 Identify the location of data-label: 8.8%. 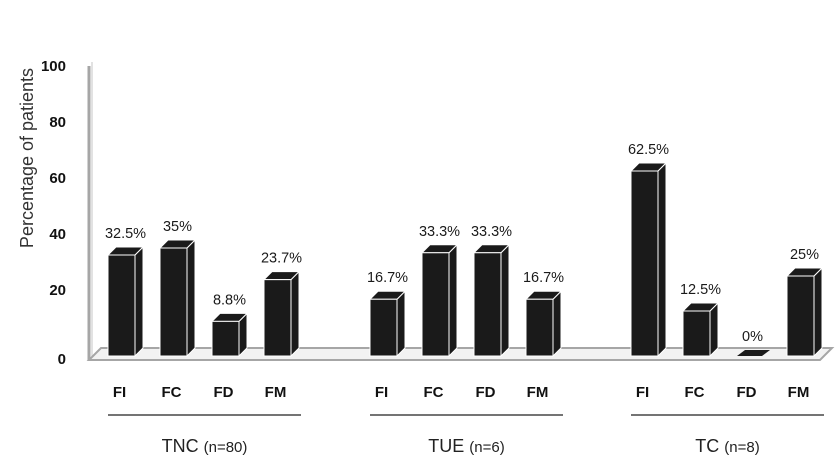
(229, 300).